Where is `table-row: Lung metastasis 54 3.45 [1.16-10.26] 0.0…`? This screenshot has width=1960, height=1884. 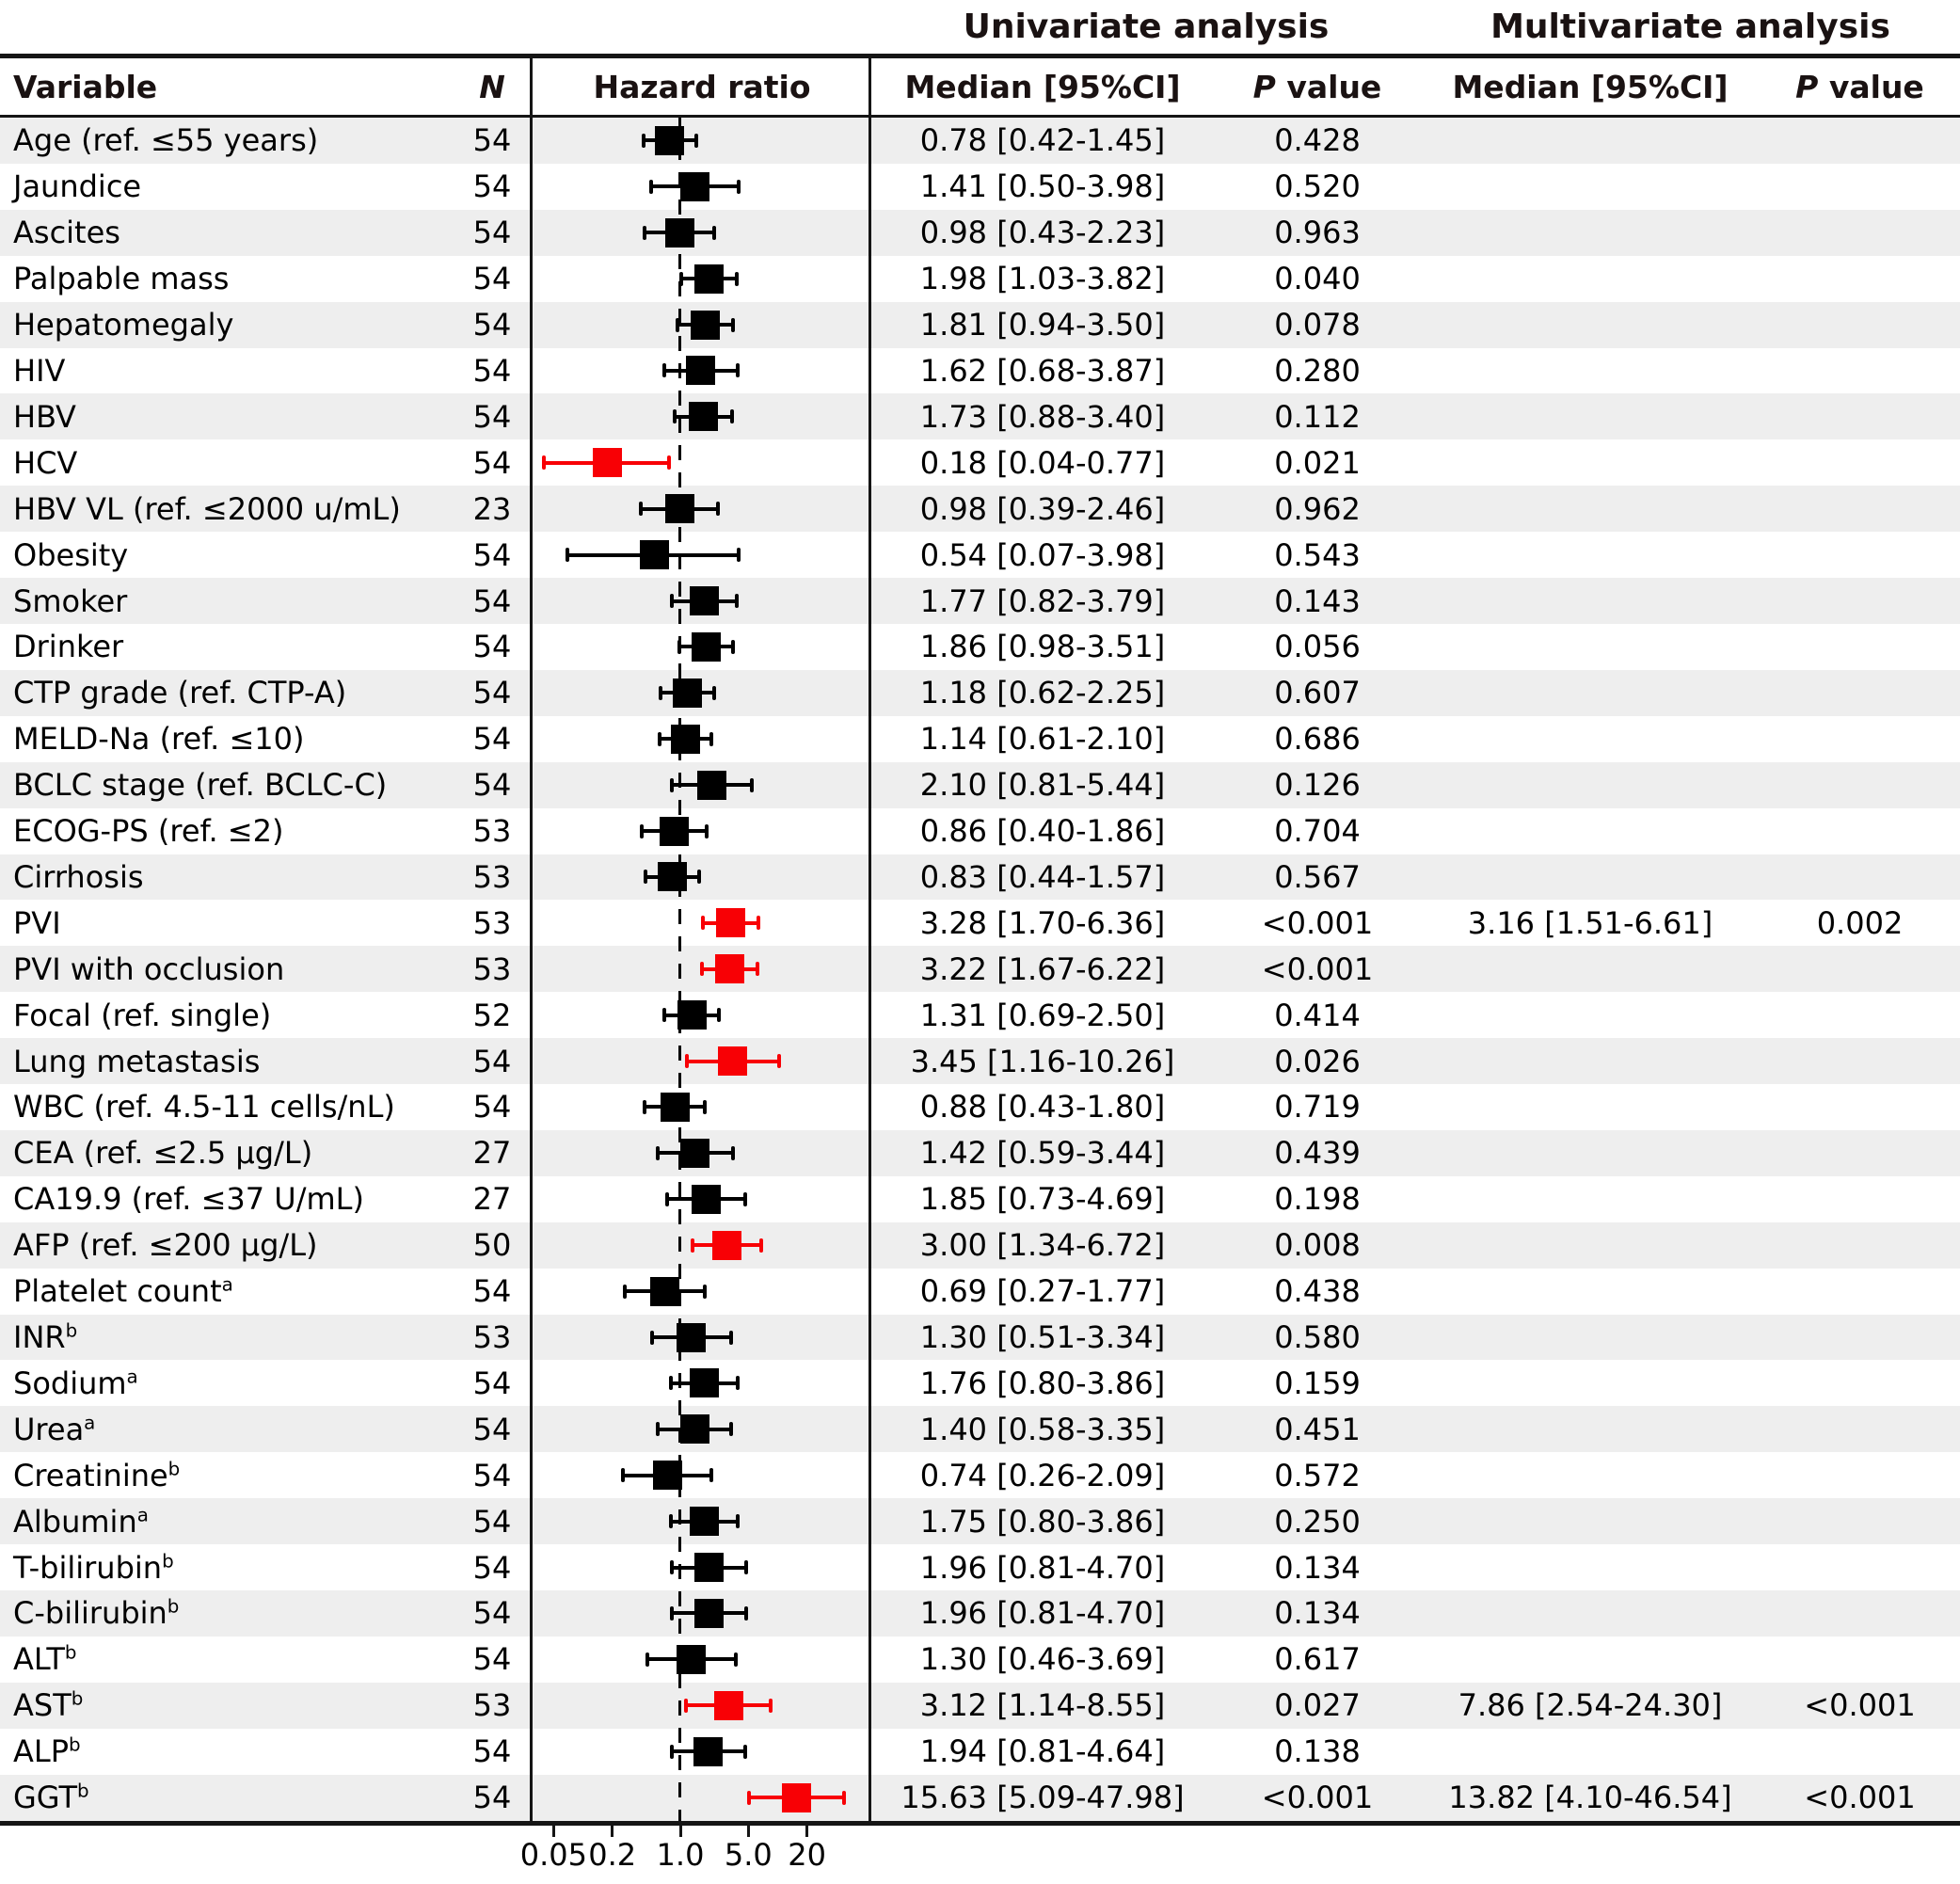 table-row: Lung metastasis 54 3.45 [1.16-10.26] 0.0… is located at coordinates (980, 1062).